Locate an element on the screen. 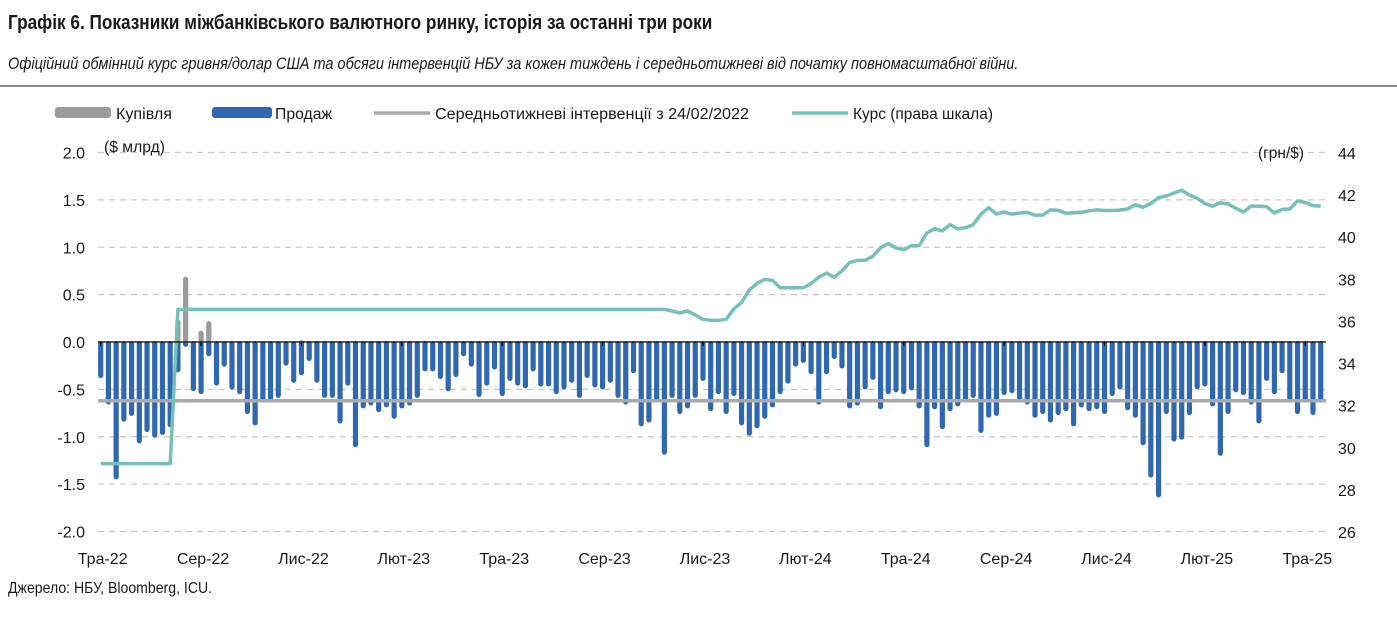 The width and height of the screenshot is (1397, 628). x-axis-tick-label: Лют-25 is located at coordinates (1207, 559).